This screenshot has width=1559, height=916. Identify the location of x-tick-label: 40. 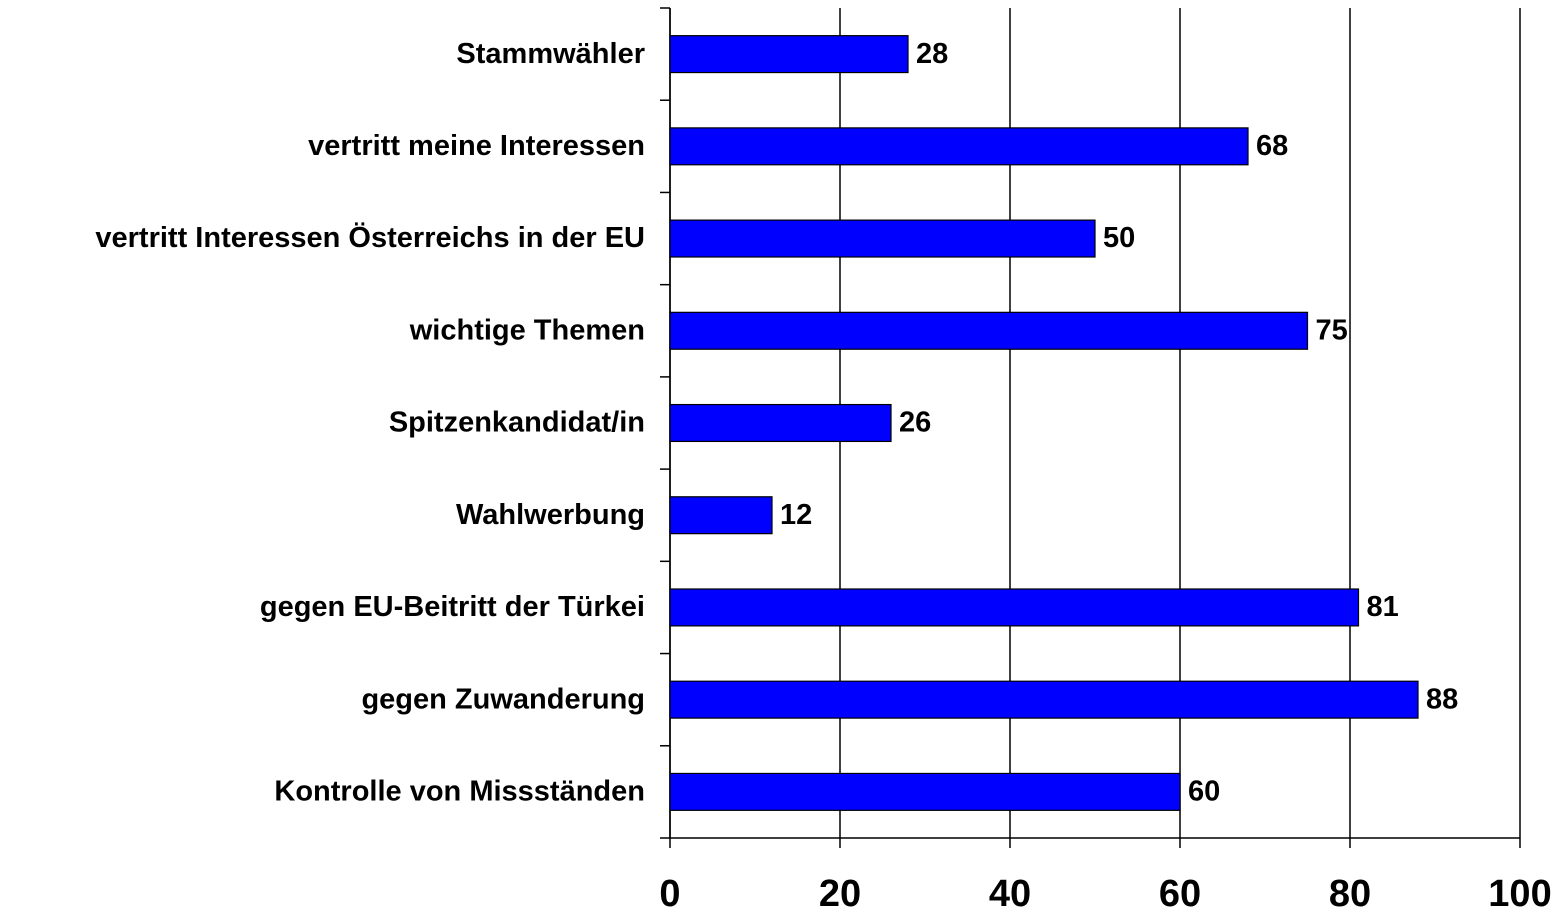
(1010, 894).